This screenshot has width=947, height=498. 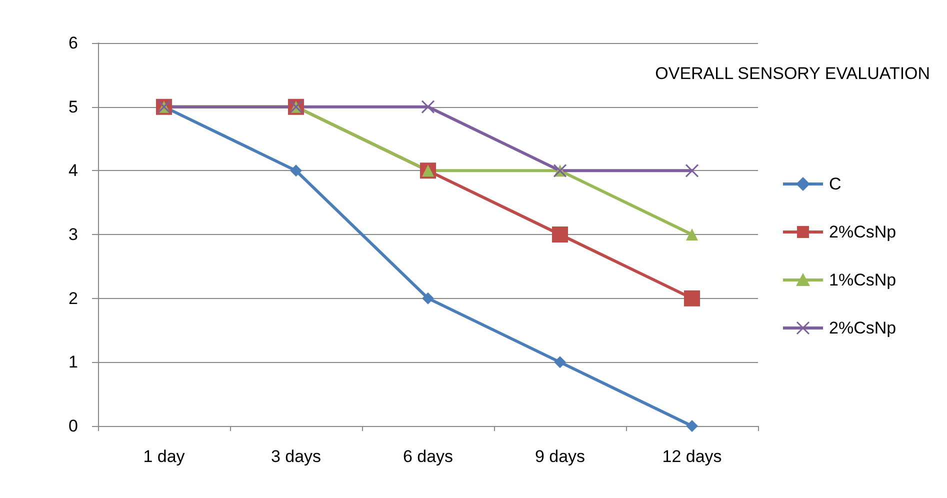 What do you see at coordinates (164, 456) in the screenshot?
I see `x-tick-label: 1 day` at bounding box center [164, 456].